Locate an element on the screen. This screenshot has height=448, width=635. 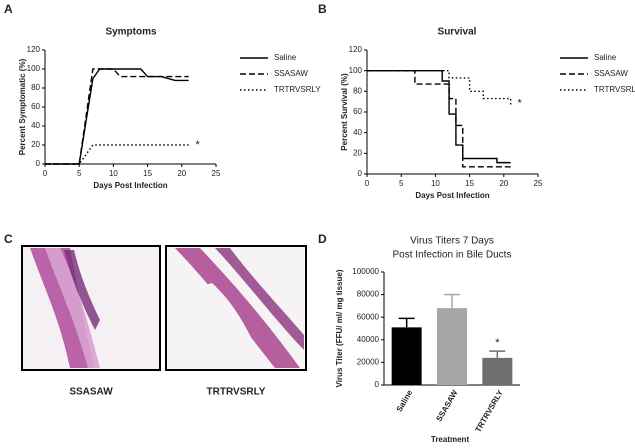
x-tick-label: Saline is located at coordinates (405, 400).